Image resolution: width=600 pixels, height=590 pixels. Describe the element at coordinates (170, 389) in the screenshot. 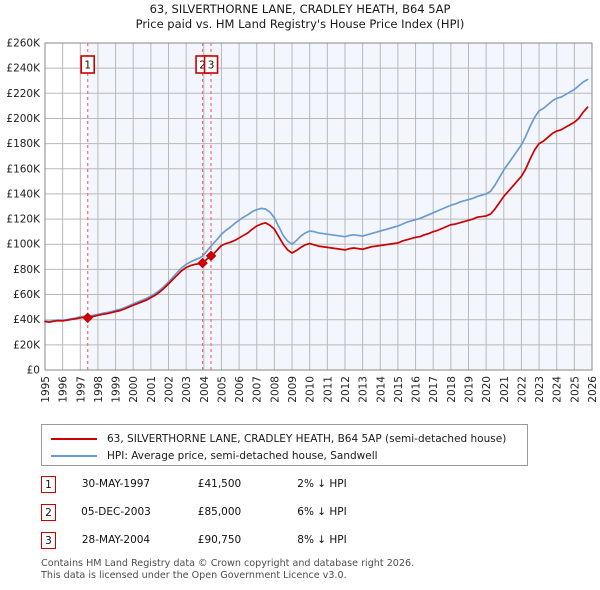

I see `x-axis-tick-label: 2002` at that location.